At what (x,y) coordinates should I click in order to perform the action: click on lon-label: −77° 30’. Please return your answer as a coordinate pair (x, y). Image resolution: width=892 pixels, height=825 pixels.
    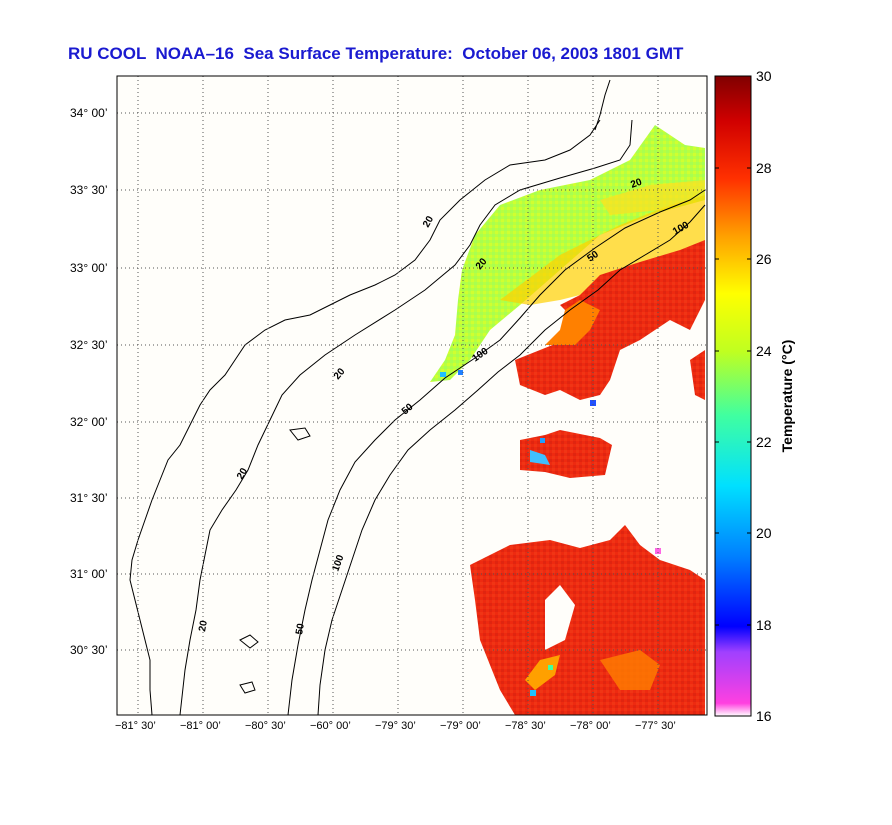
    Looking at the image, I should click on (655, 726).